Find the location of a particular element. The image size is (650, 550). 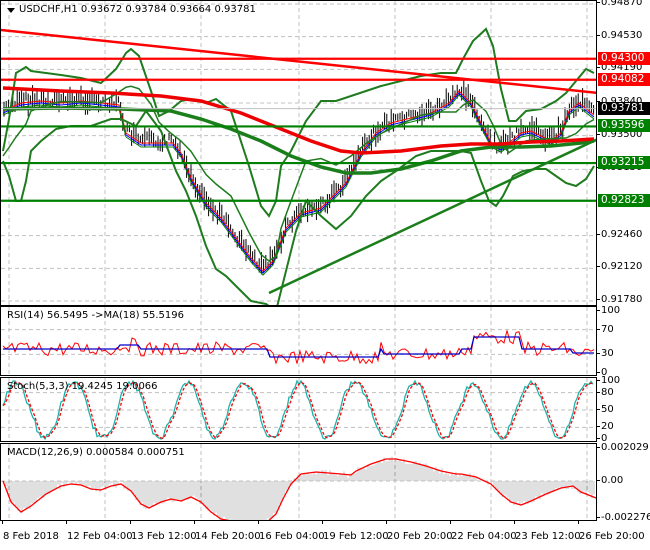

price-tick-label: 0.91780 is located at coordinates (619, 299).